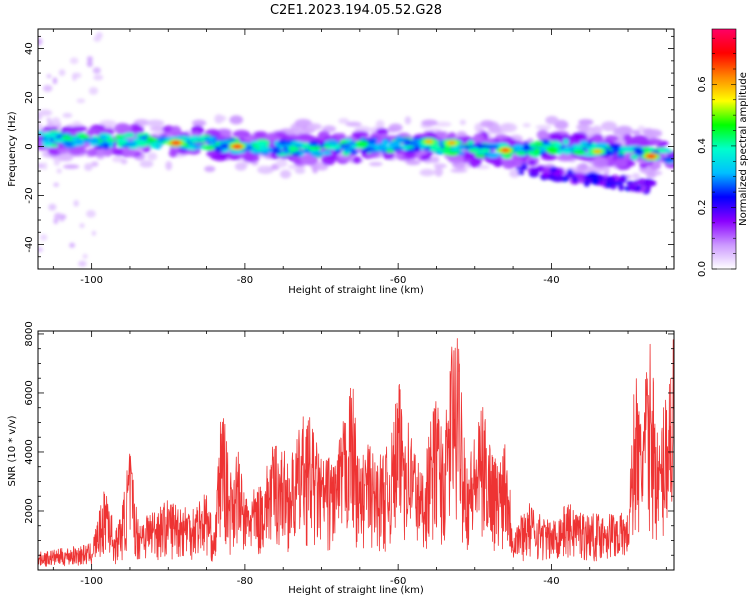  Describe the element at coordinates (702, 146) in the screenshot. I see `colorbar-tick-label: 0.4` at that location.